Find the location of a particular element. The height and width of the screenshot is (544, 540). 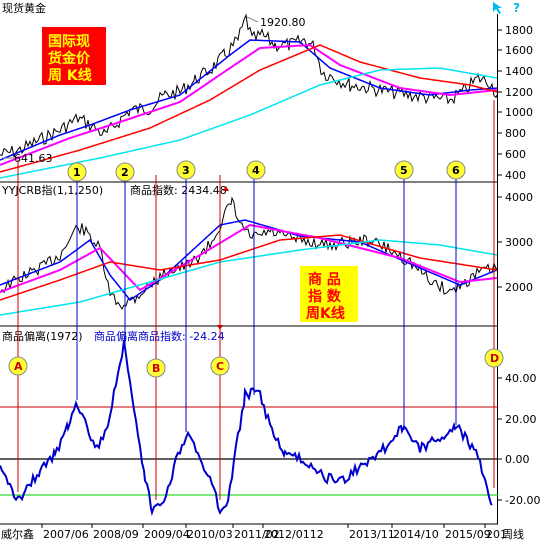

y-tick-label: 1400 is located at coordinates (519, 71).